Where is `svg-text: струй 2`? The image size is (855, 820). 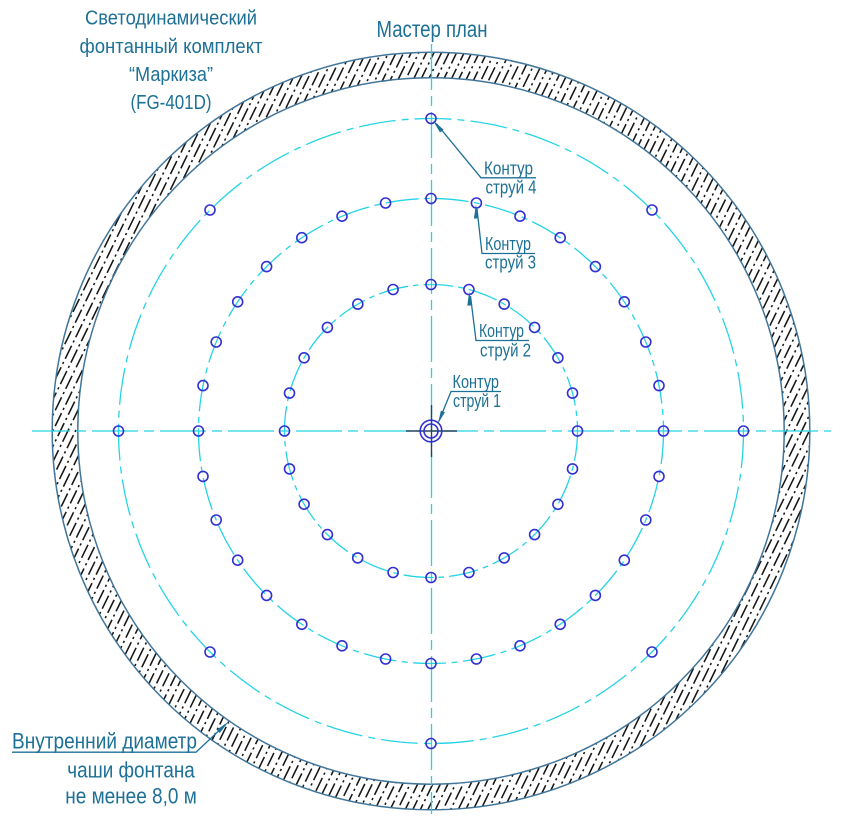
svg-text: струй 2 is located at coordinates (505, 351).